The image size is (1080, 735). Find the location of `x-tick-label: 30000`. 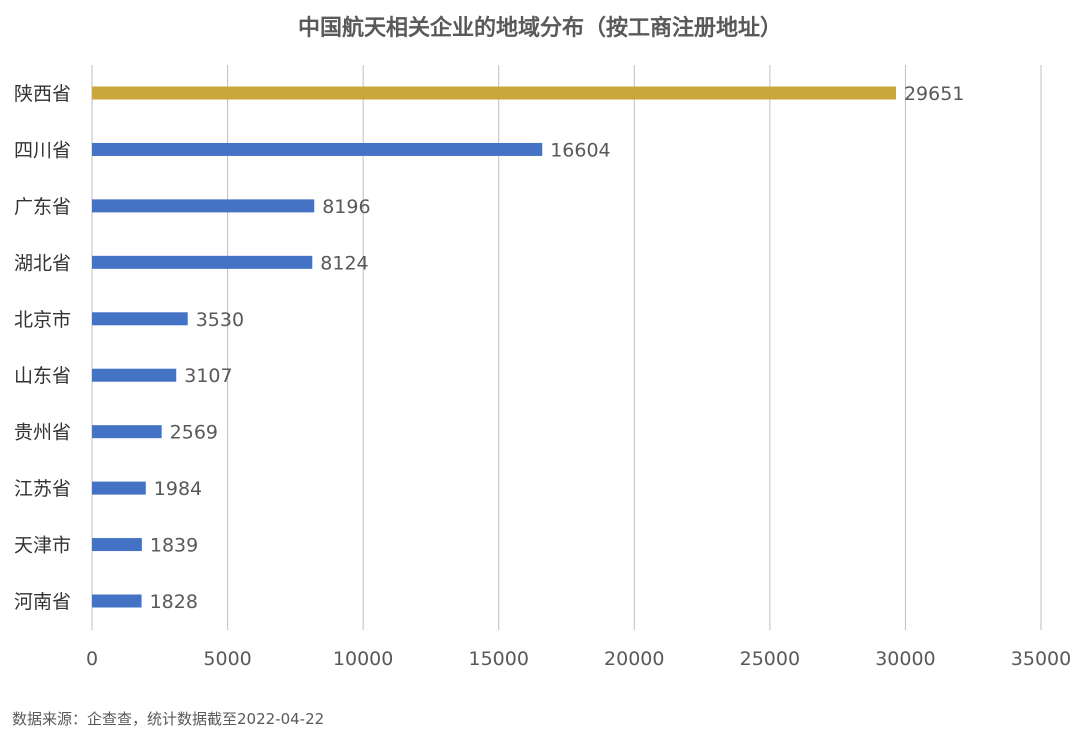

x-tick-label: 30000 is located at coordinates (905, 659).